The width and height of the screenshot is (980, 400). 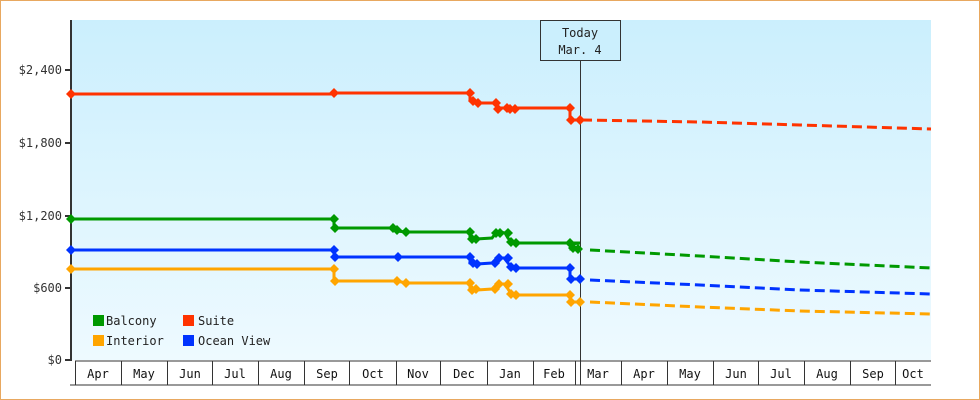 What do you see at coordinates (40, 216) in the screenshot?
I see `y-tick-label: $1,200` at bounding box center [40, 216].